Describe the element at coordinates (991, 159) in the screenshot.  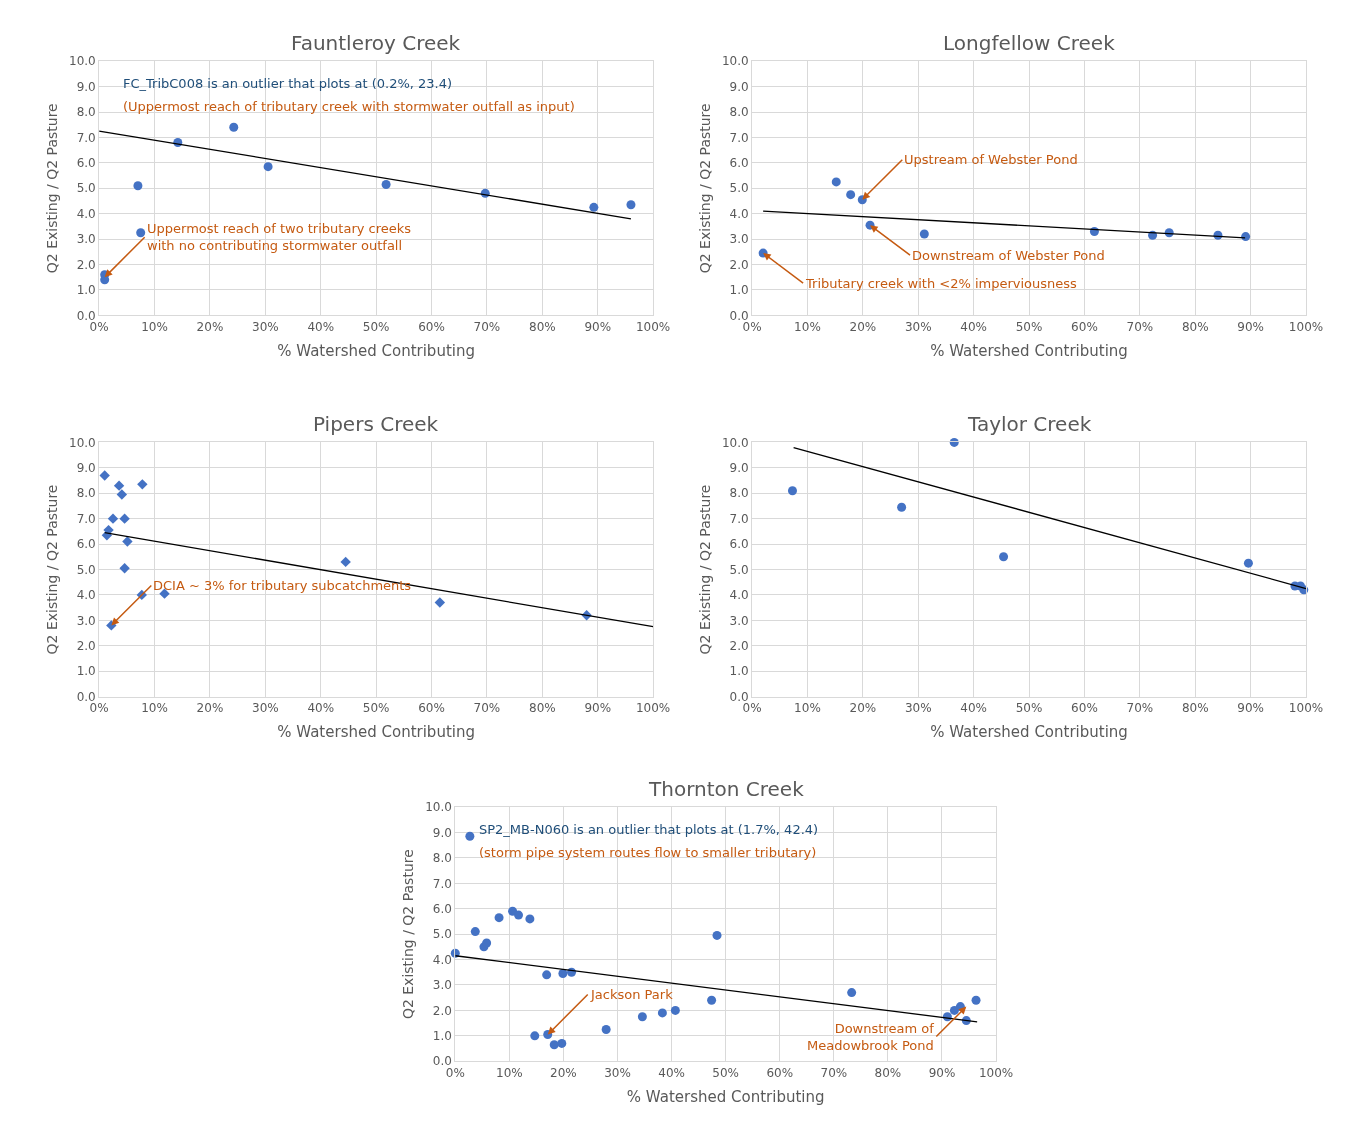
I see `annotation: Upstream of Webster Pond` at that location.